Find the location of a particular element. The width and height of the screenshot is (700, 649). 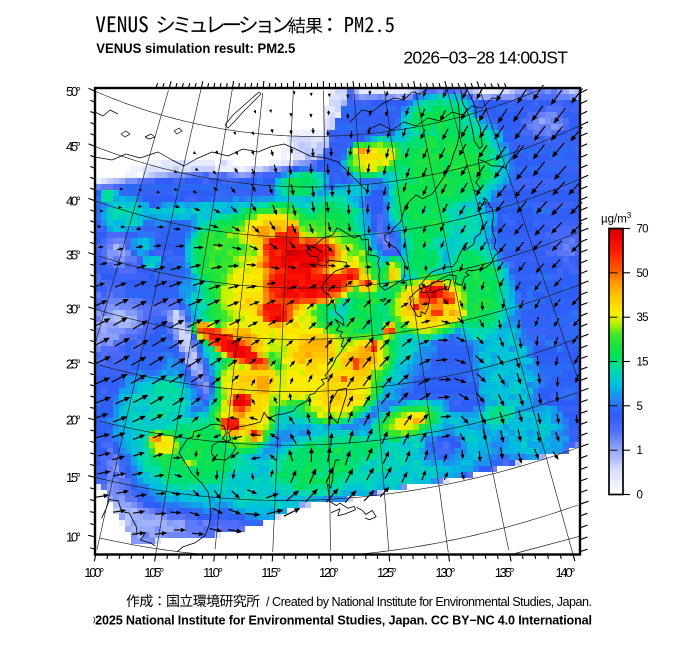

svg-text: 15° is located at coordinates (73, 477).